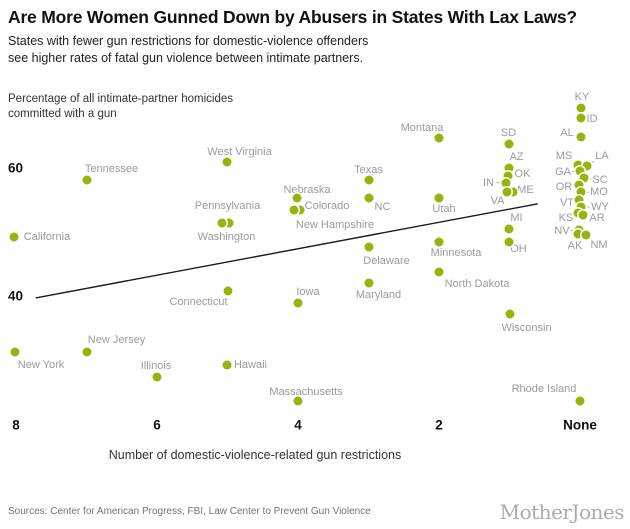  I want to click on state-label: KY, so click(582, 96).